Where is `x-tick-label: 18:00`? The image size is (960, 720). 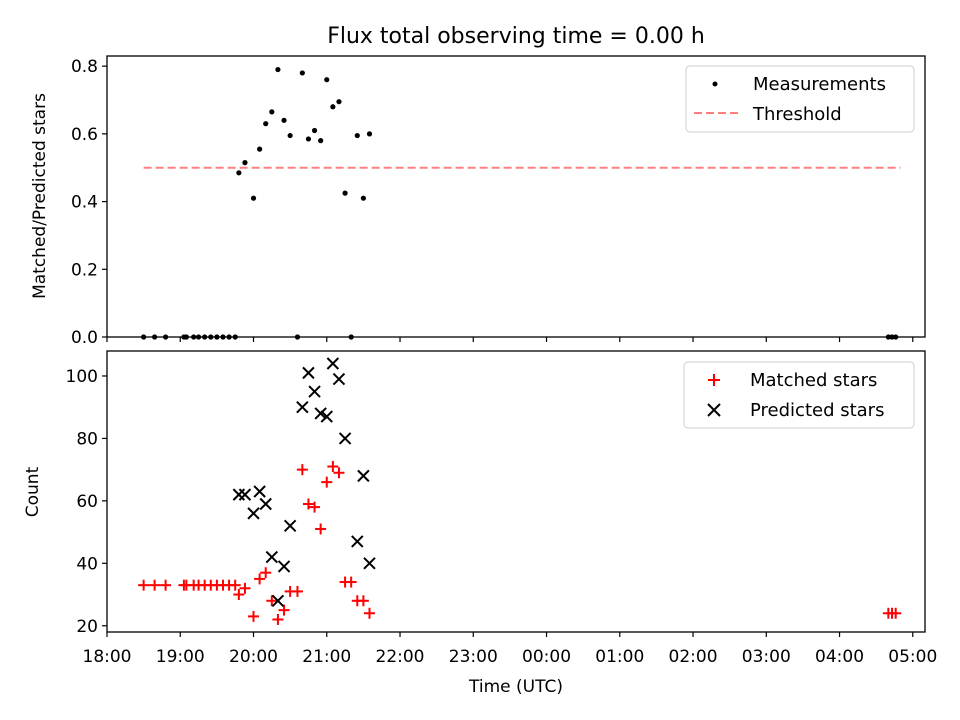
x-tick-label: 18:00 is located at coordinates (107, 657).